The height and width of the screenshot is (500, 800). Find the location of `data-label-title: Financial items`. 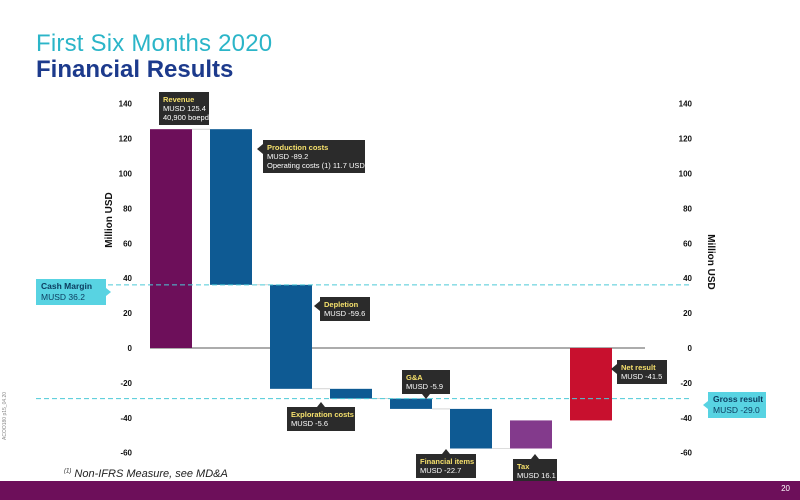

data-label-title: Financial items is located at coordinates (447, 461).